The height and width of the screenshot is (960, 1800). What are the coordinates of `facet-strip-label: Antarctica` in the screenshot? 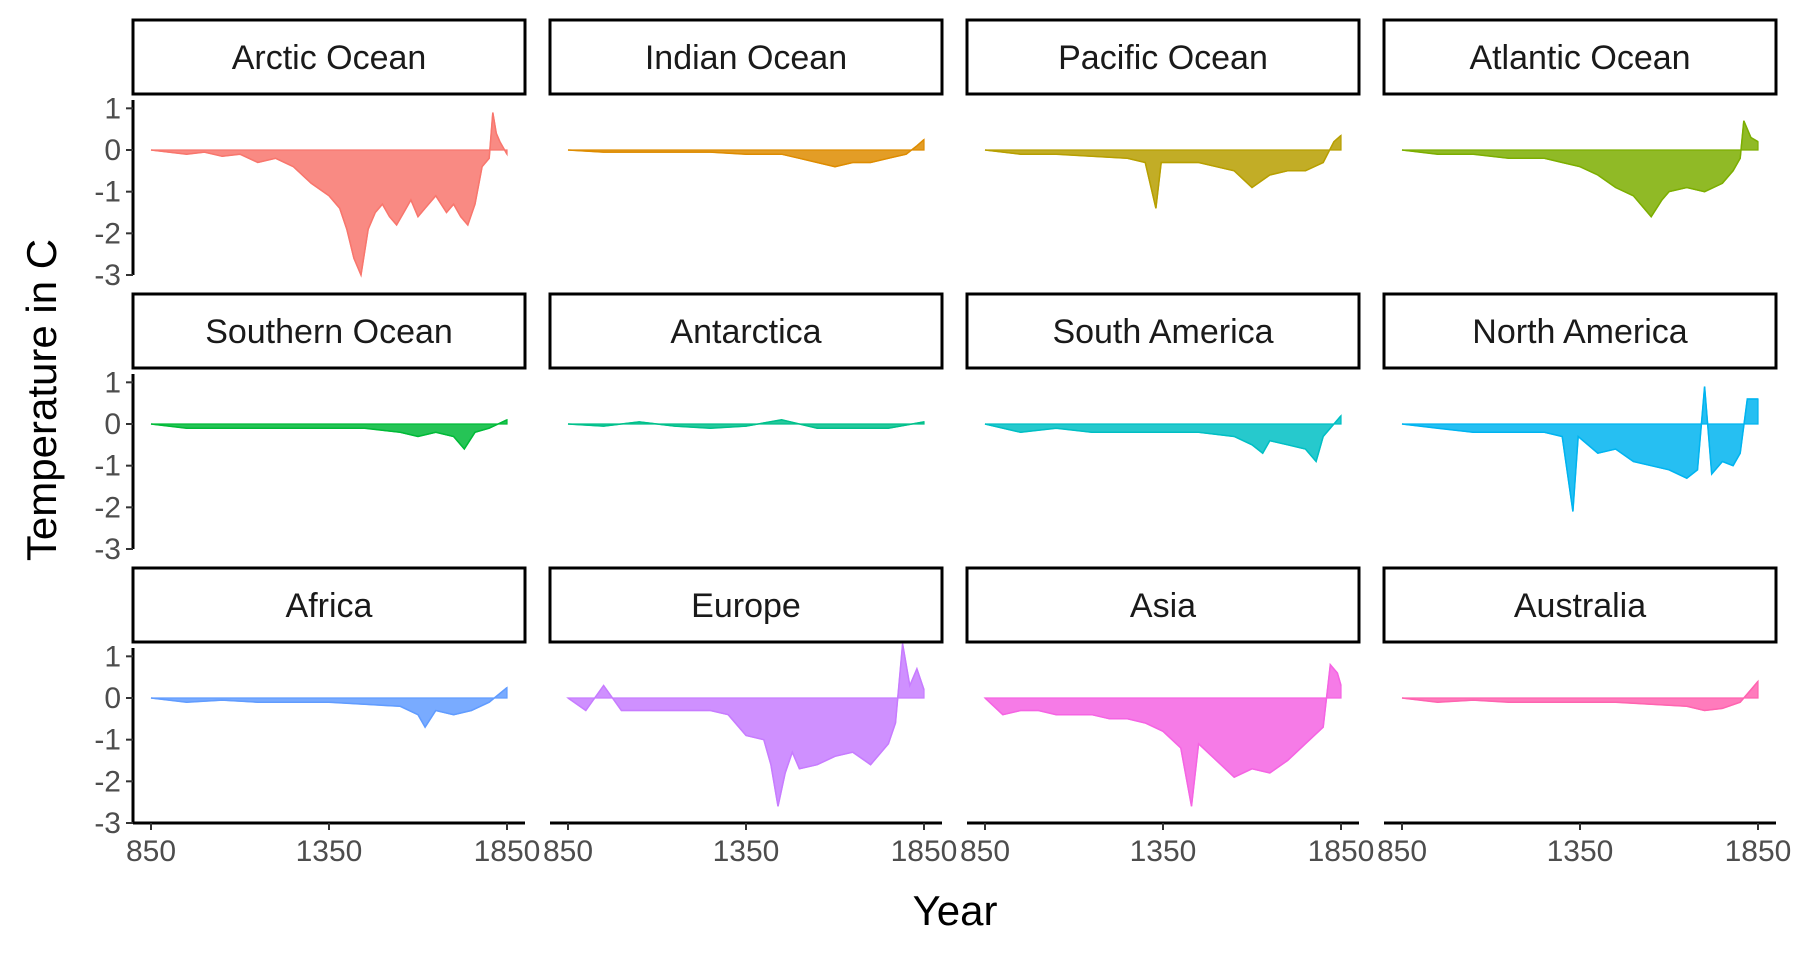 It's located at (745, 332).